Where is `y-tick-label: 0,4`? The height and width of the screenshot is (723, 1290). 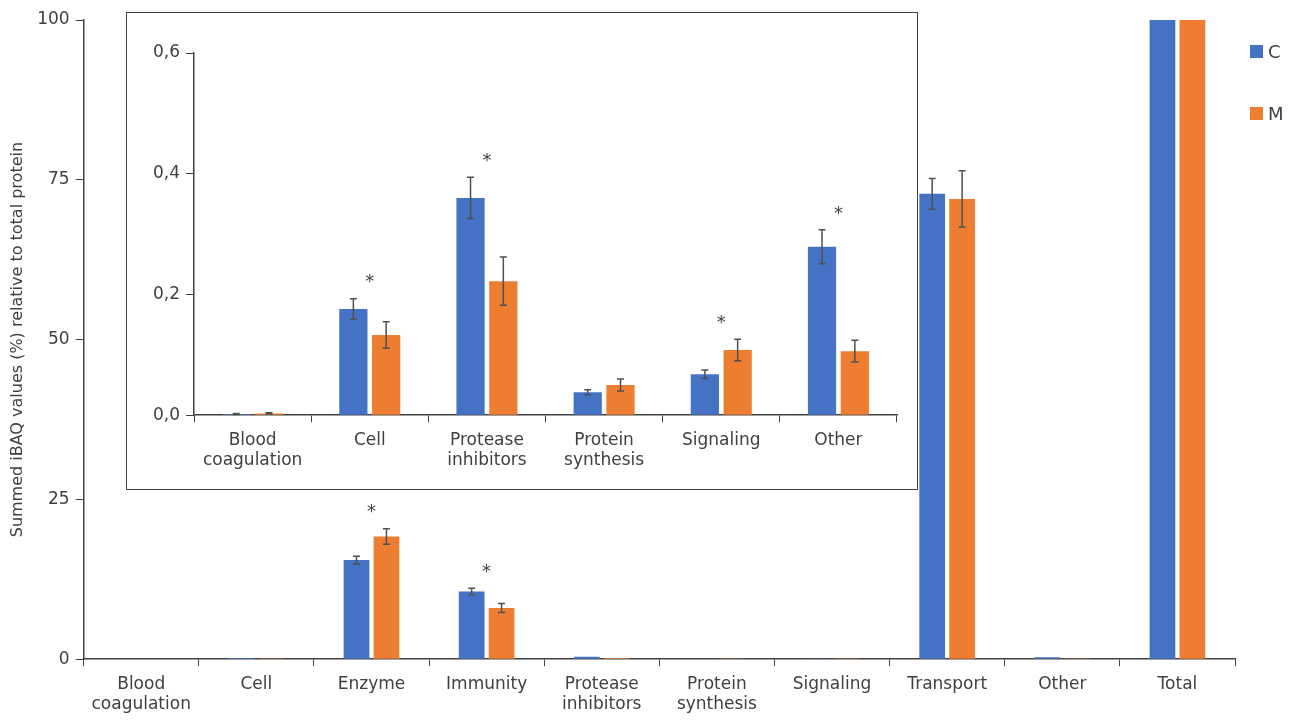
y-tick-label: 0,4 is located at coordinates (166, 172).